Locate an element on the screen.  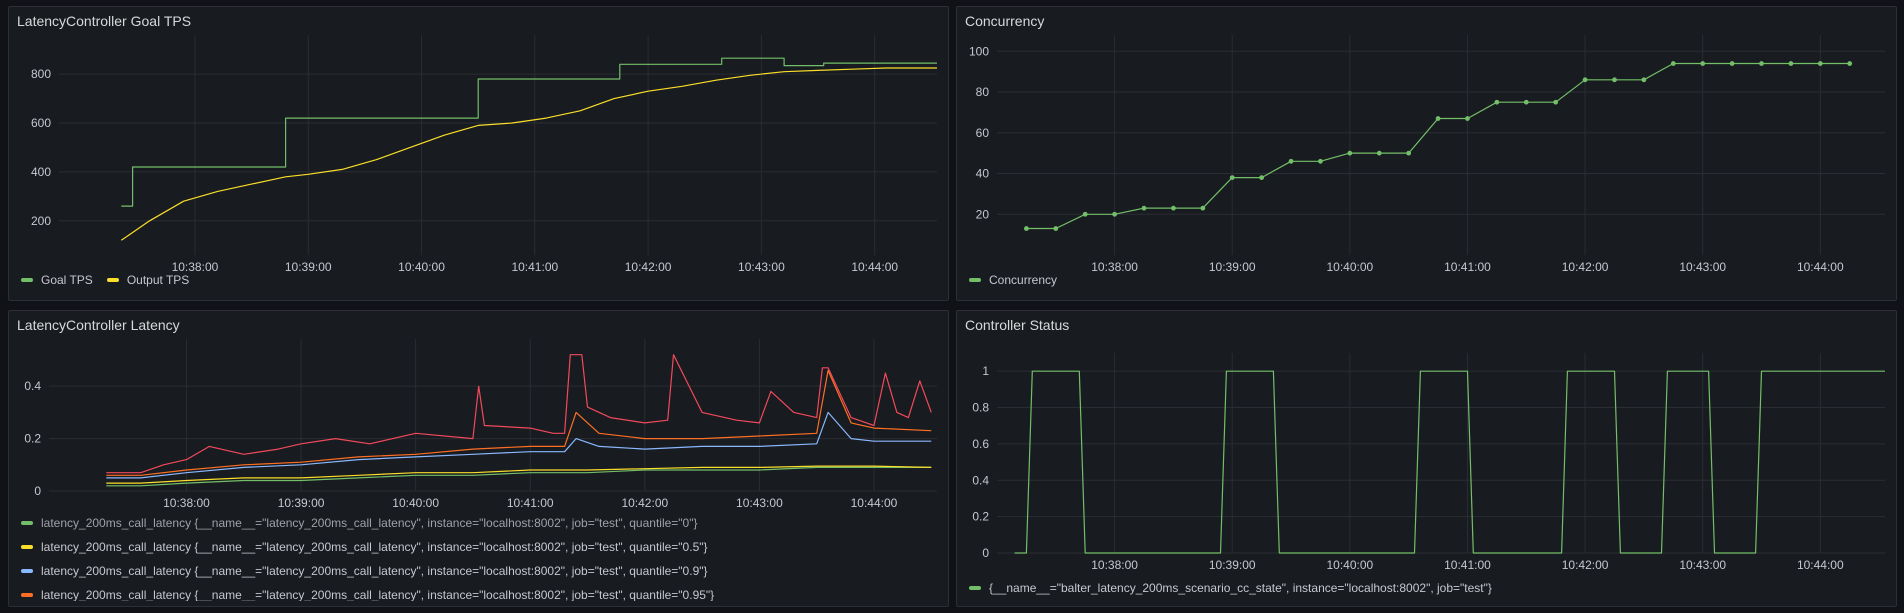
panel-title: Controller Status is located at coordinates (1017, 325).